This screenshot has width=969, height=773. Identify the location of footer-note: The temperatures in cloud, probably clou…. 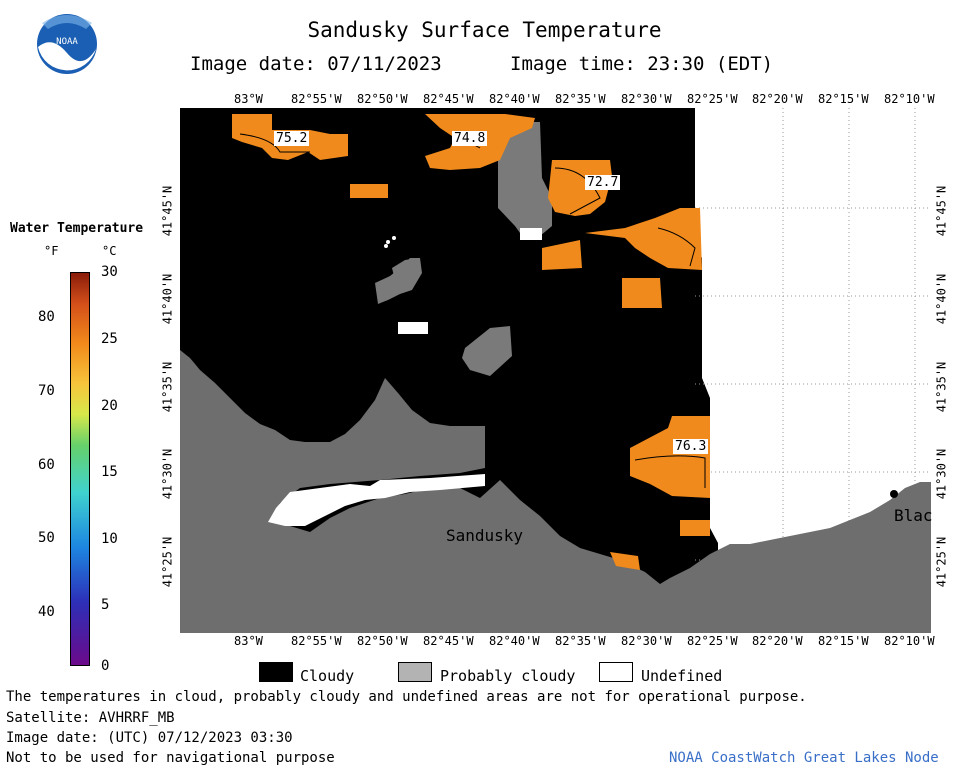
(406, 697).